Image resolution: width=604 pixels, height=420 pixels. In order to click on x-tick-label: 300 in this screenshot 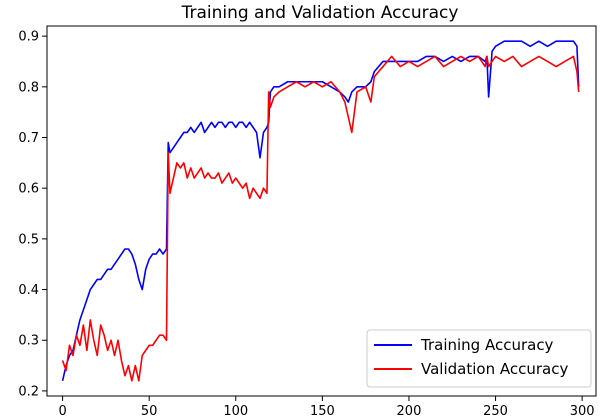, I will do `click(582, 411)`.